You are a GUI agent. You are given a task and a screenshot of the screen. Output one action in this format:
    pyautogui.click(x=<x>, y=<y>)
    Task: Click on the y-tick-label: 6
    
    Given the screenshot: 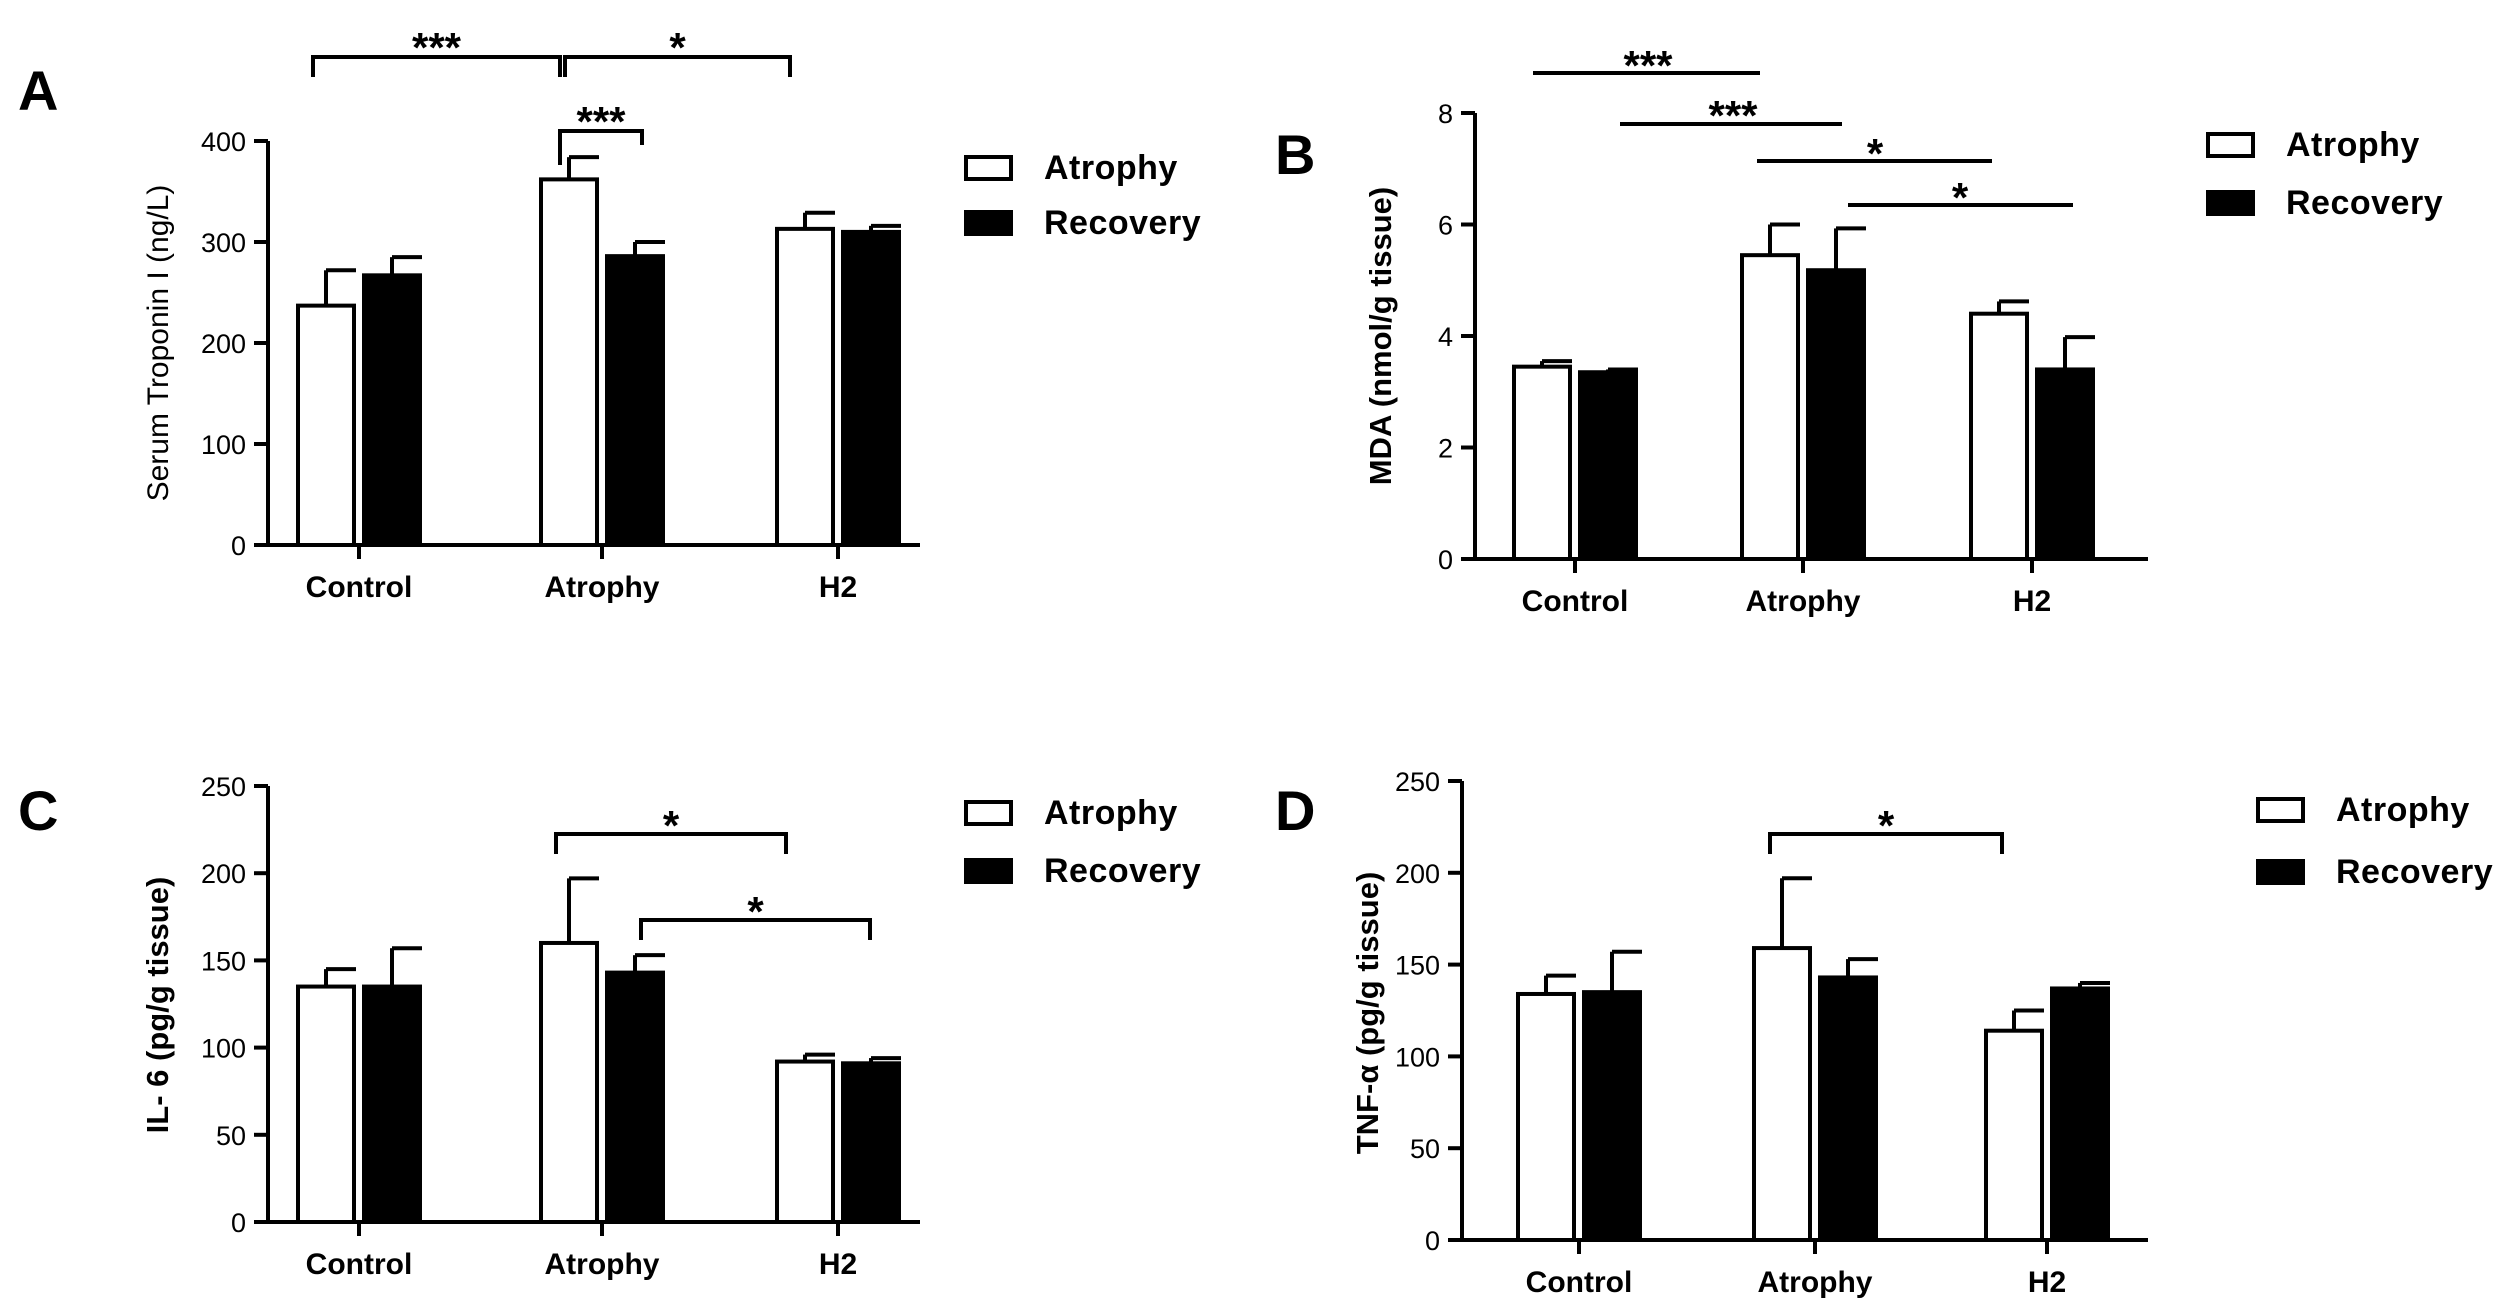 What is the action you would take?
    pyautogui.click(x=1445, y=226)
    